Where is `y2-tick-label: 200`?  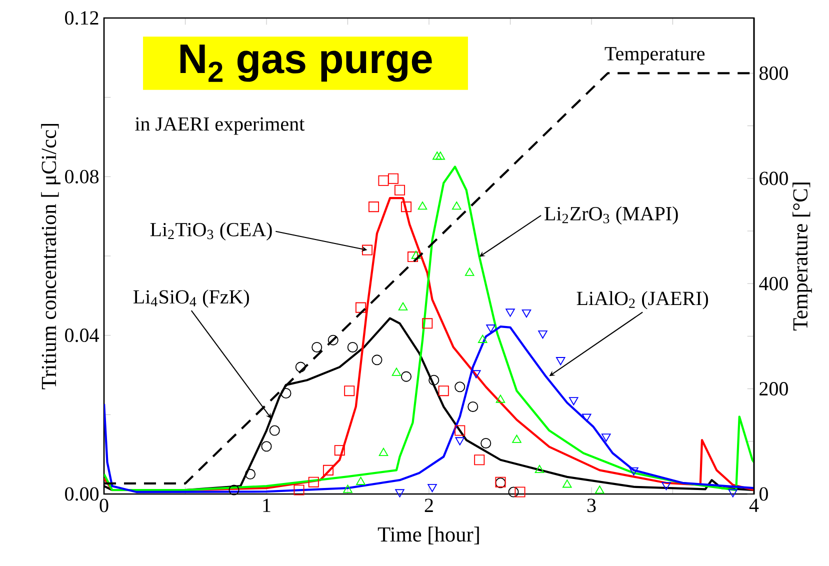 y2-tick-label: 200 is located at coordinates (774, 389).